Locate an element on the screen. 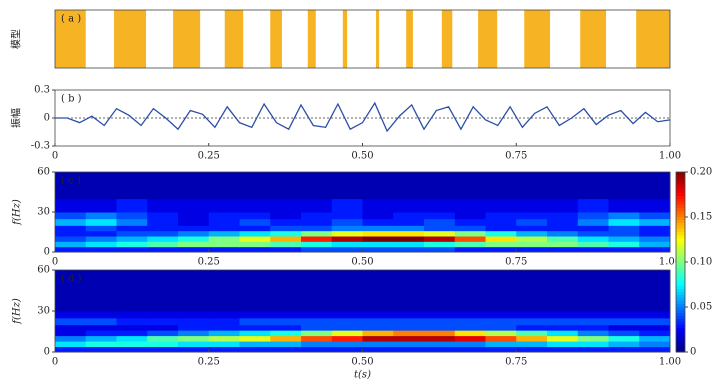 The height and width of the screenshot is (386, 726). x-tick-label: 1.00 is located at coordinates (670, 262).